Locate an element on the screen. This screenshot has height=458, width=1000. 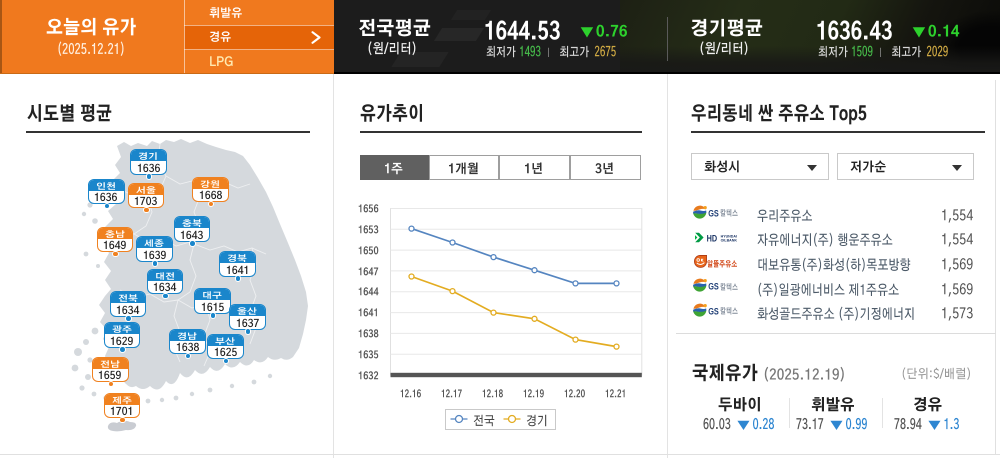
svg-text: HD is located at coordinates (711, 237).